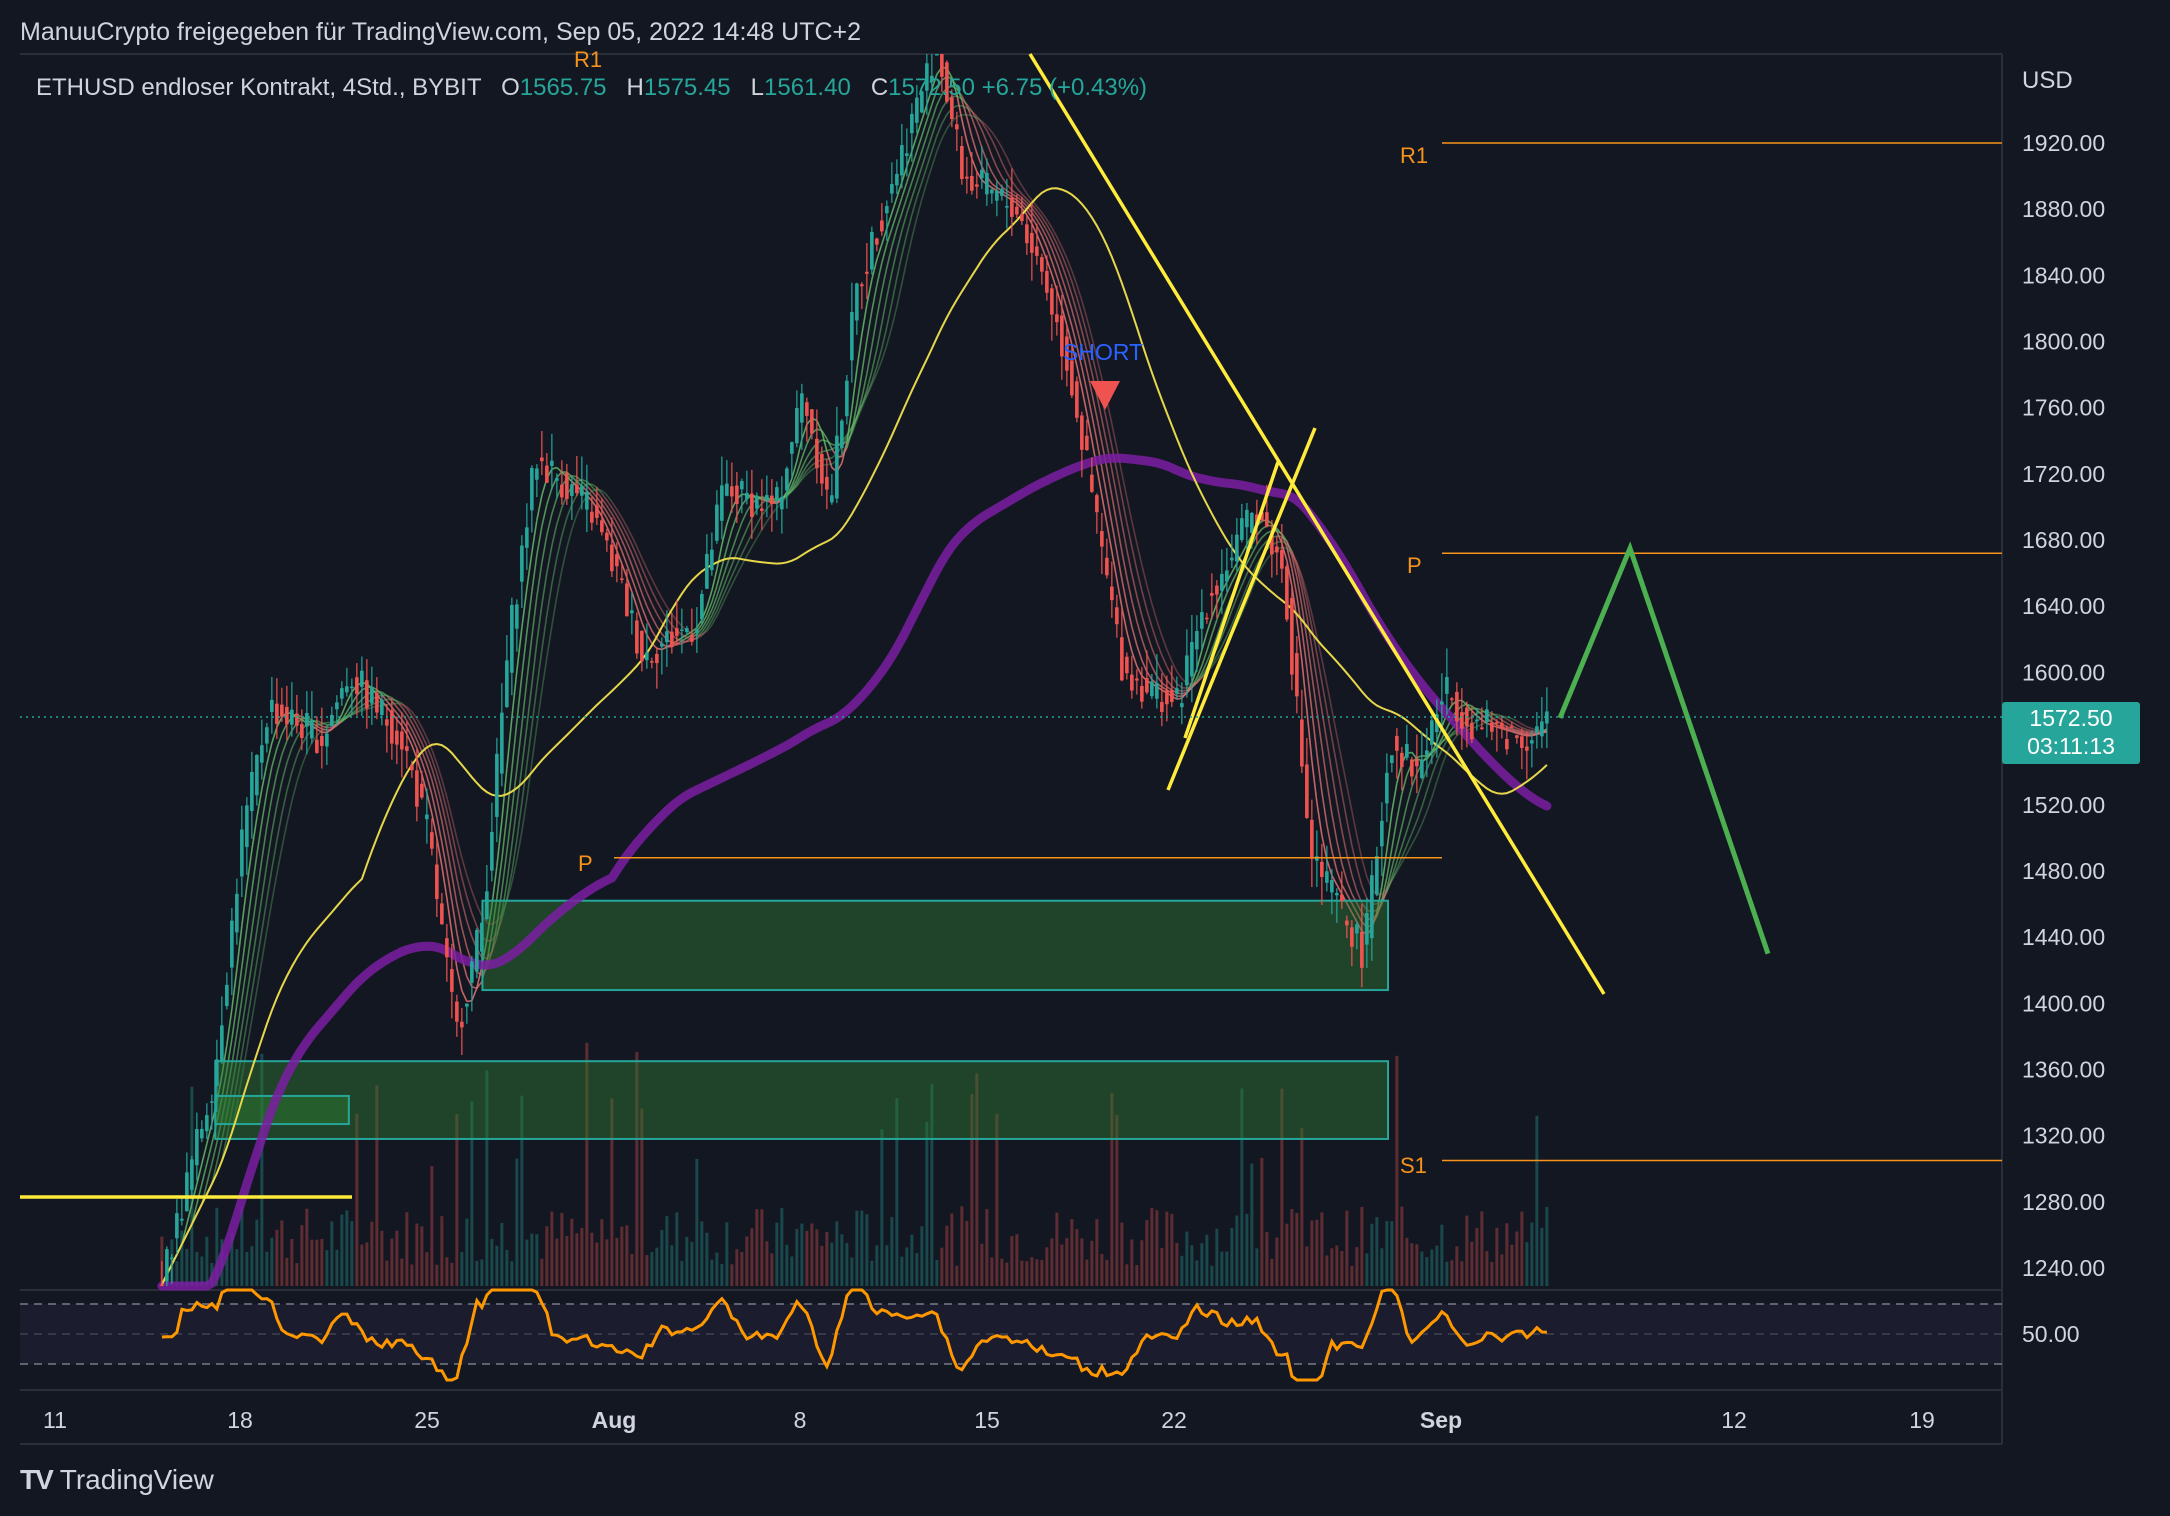 The height and width of the screenshot is (1516, 2170). What do you see at coordinates (2063, 1069) in the screenshot?
I see `price-tick: 1360.00` at bounding box center [2063, 1069].